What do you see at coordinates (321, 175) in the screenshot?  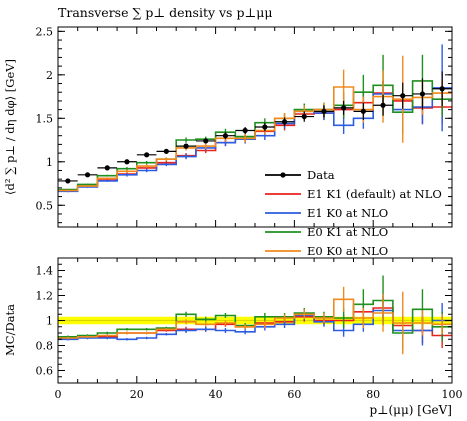 I see `legend-label: Data` at bounding box center [321, 175].